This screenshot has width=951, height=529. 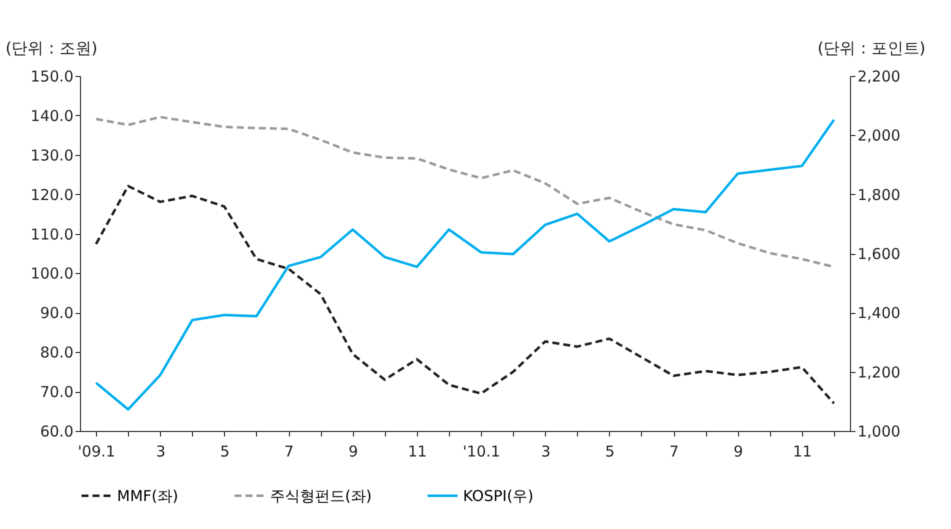 What do you see at coordinates (52, 155) in the screenshot?
I see `y-tick-label: 130.0` at bounding box center [52, 155].